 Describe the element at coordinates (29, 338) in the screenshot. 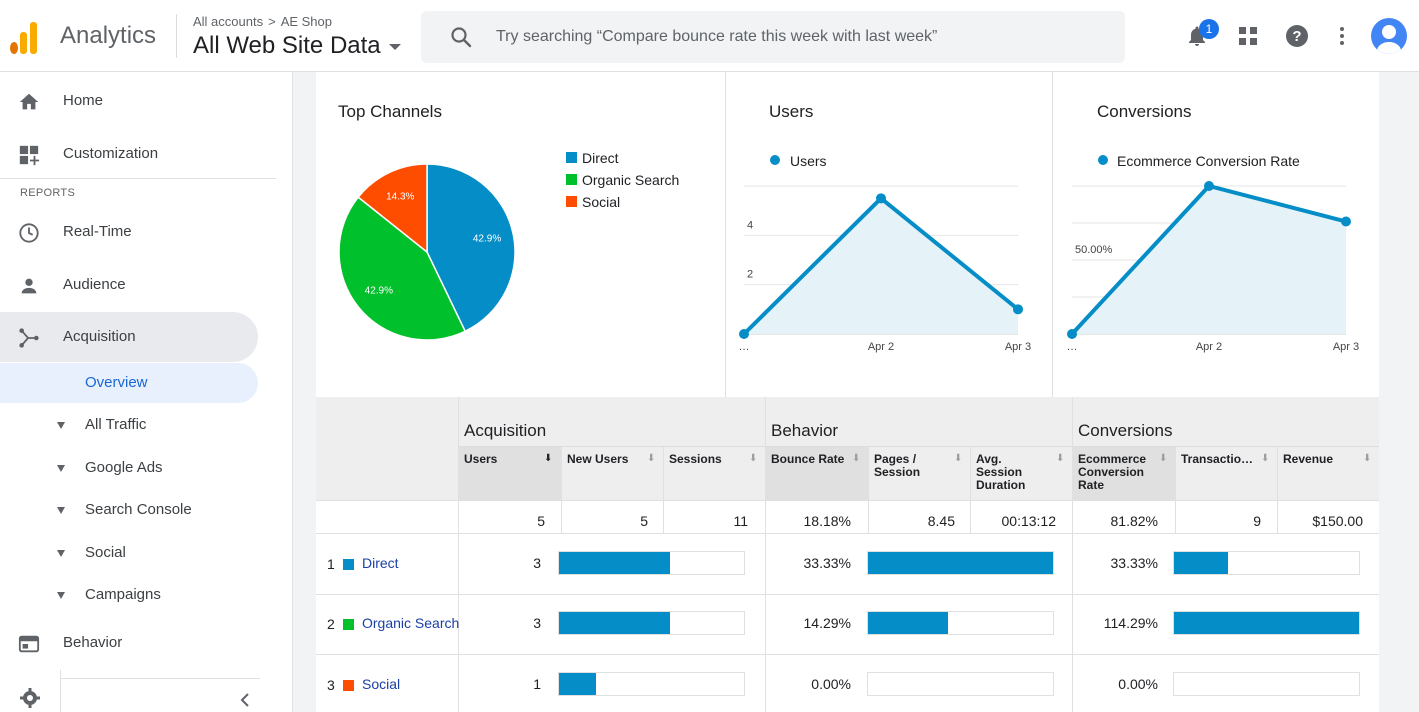

I see `acquisition-icon` at that location.